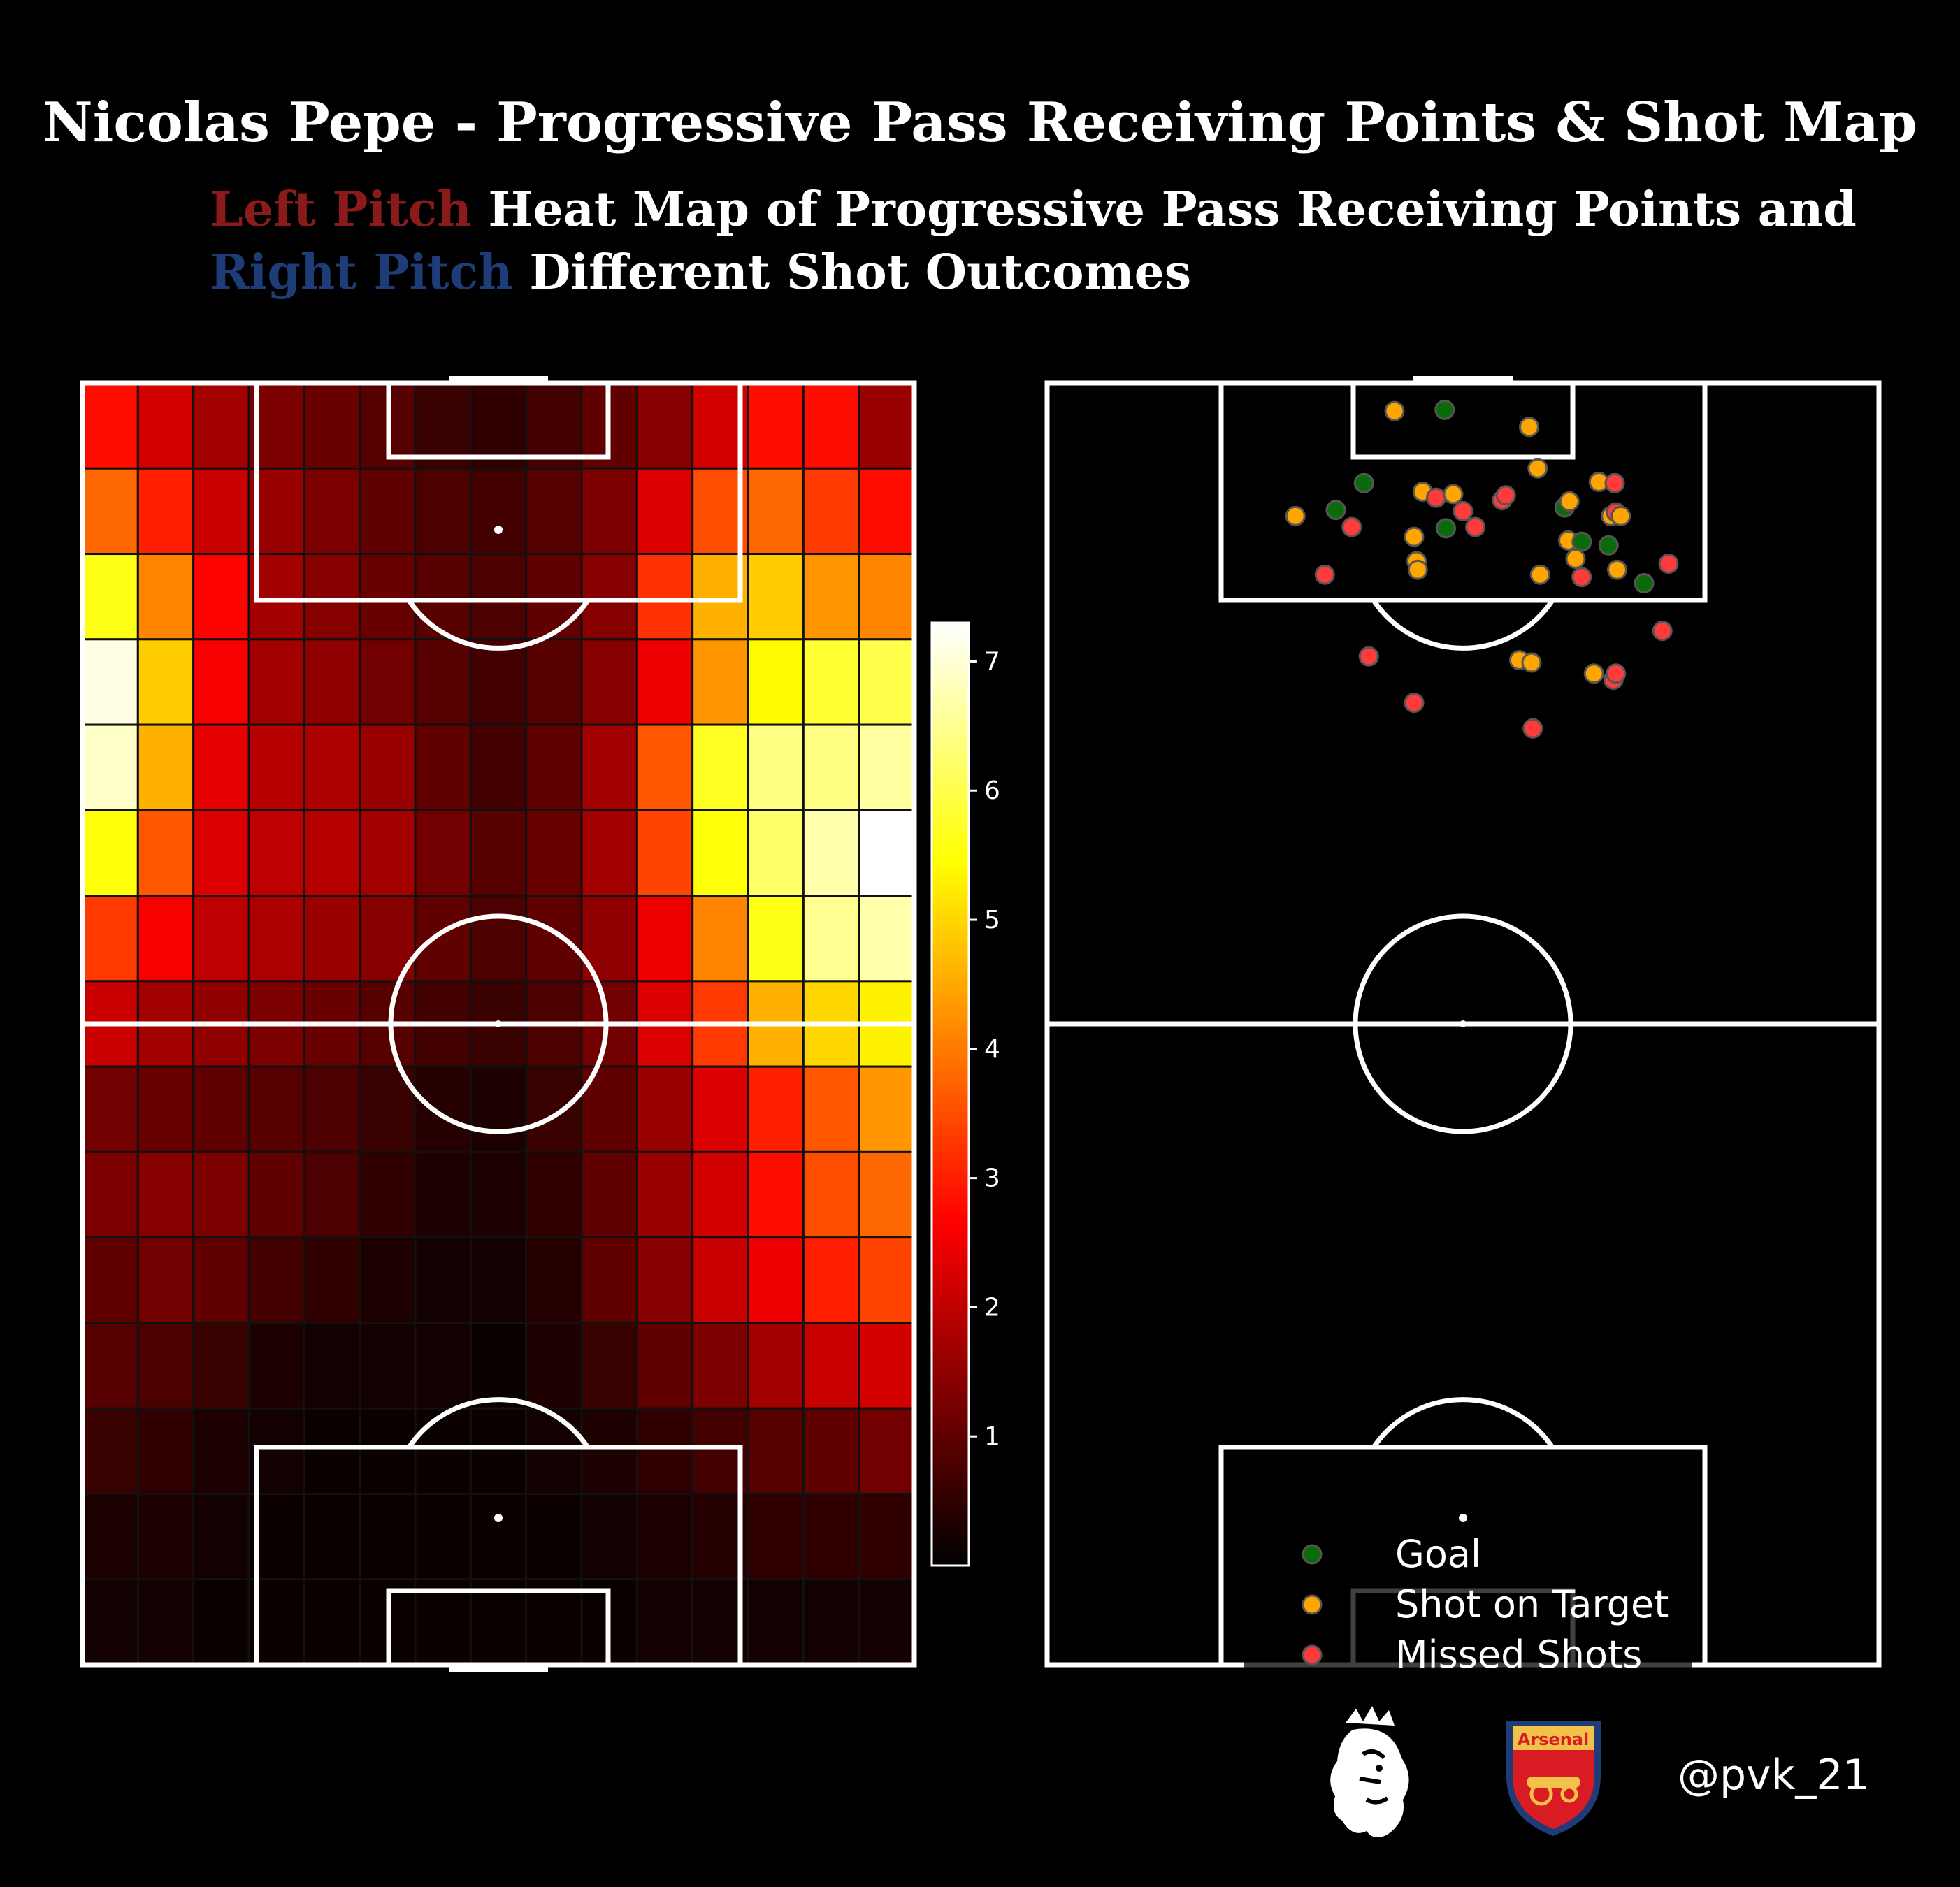 The image size is (1960, 1887). Describe the element at coordinates (498, 1518) in the screenshot. I see `left-bottom-penalty-spot` at that location.